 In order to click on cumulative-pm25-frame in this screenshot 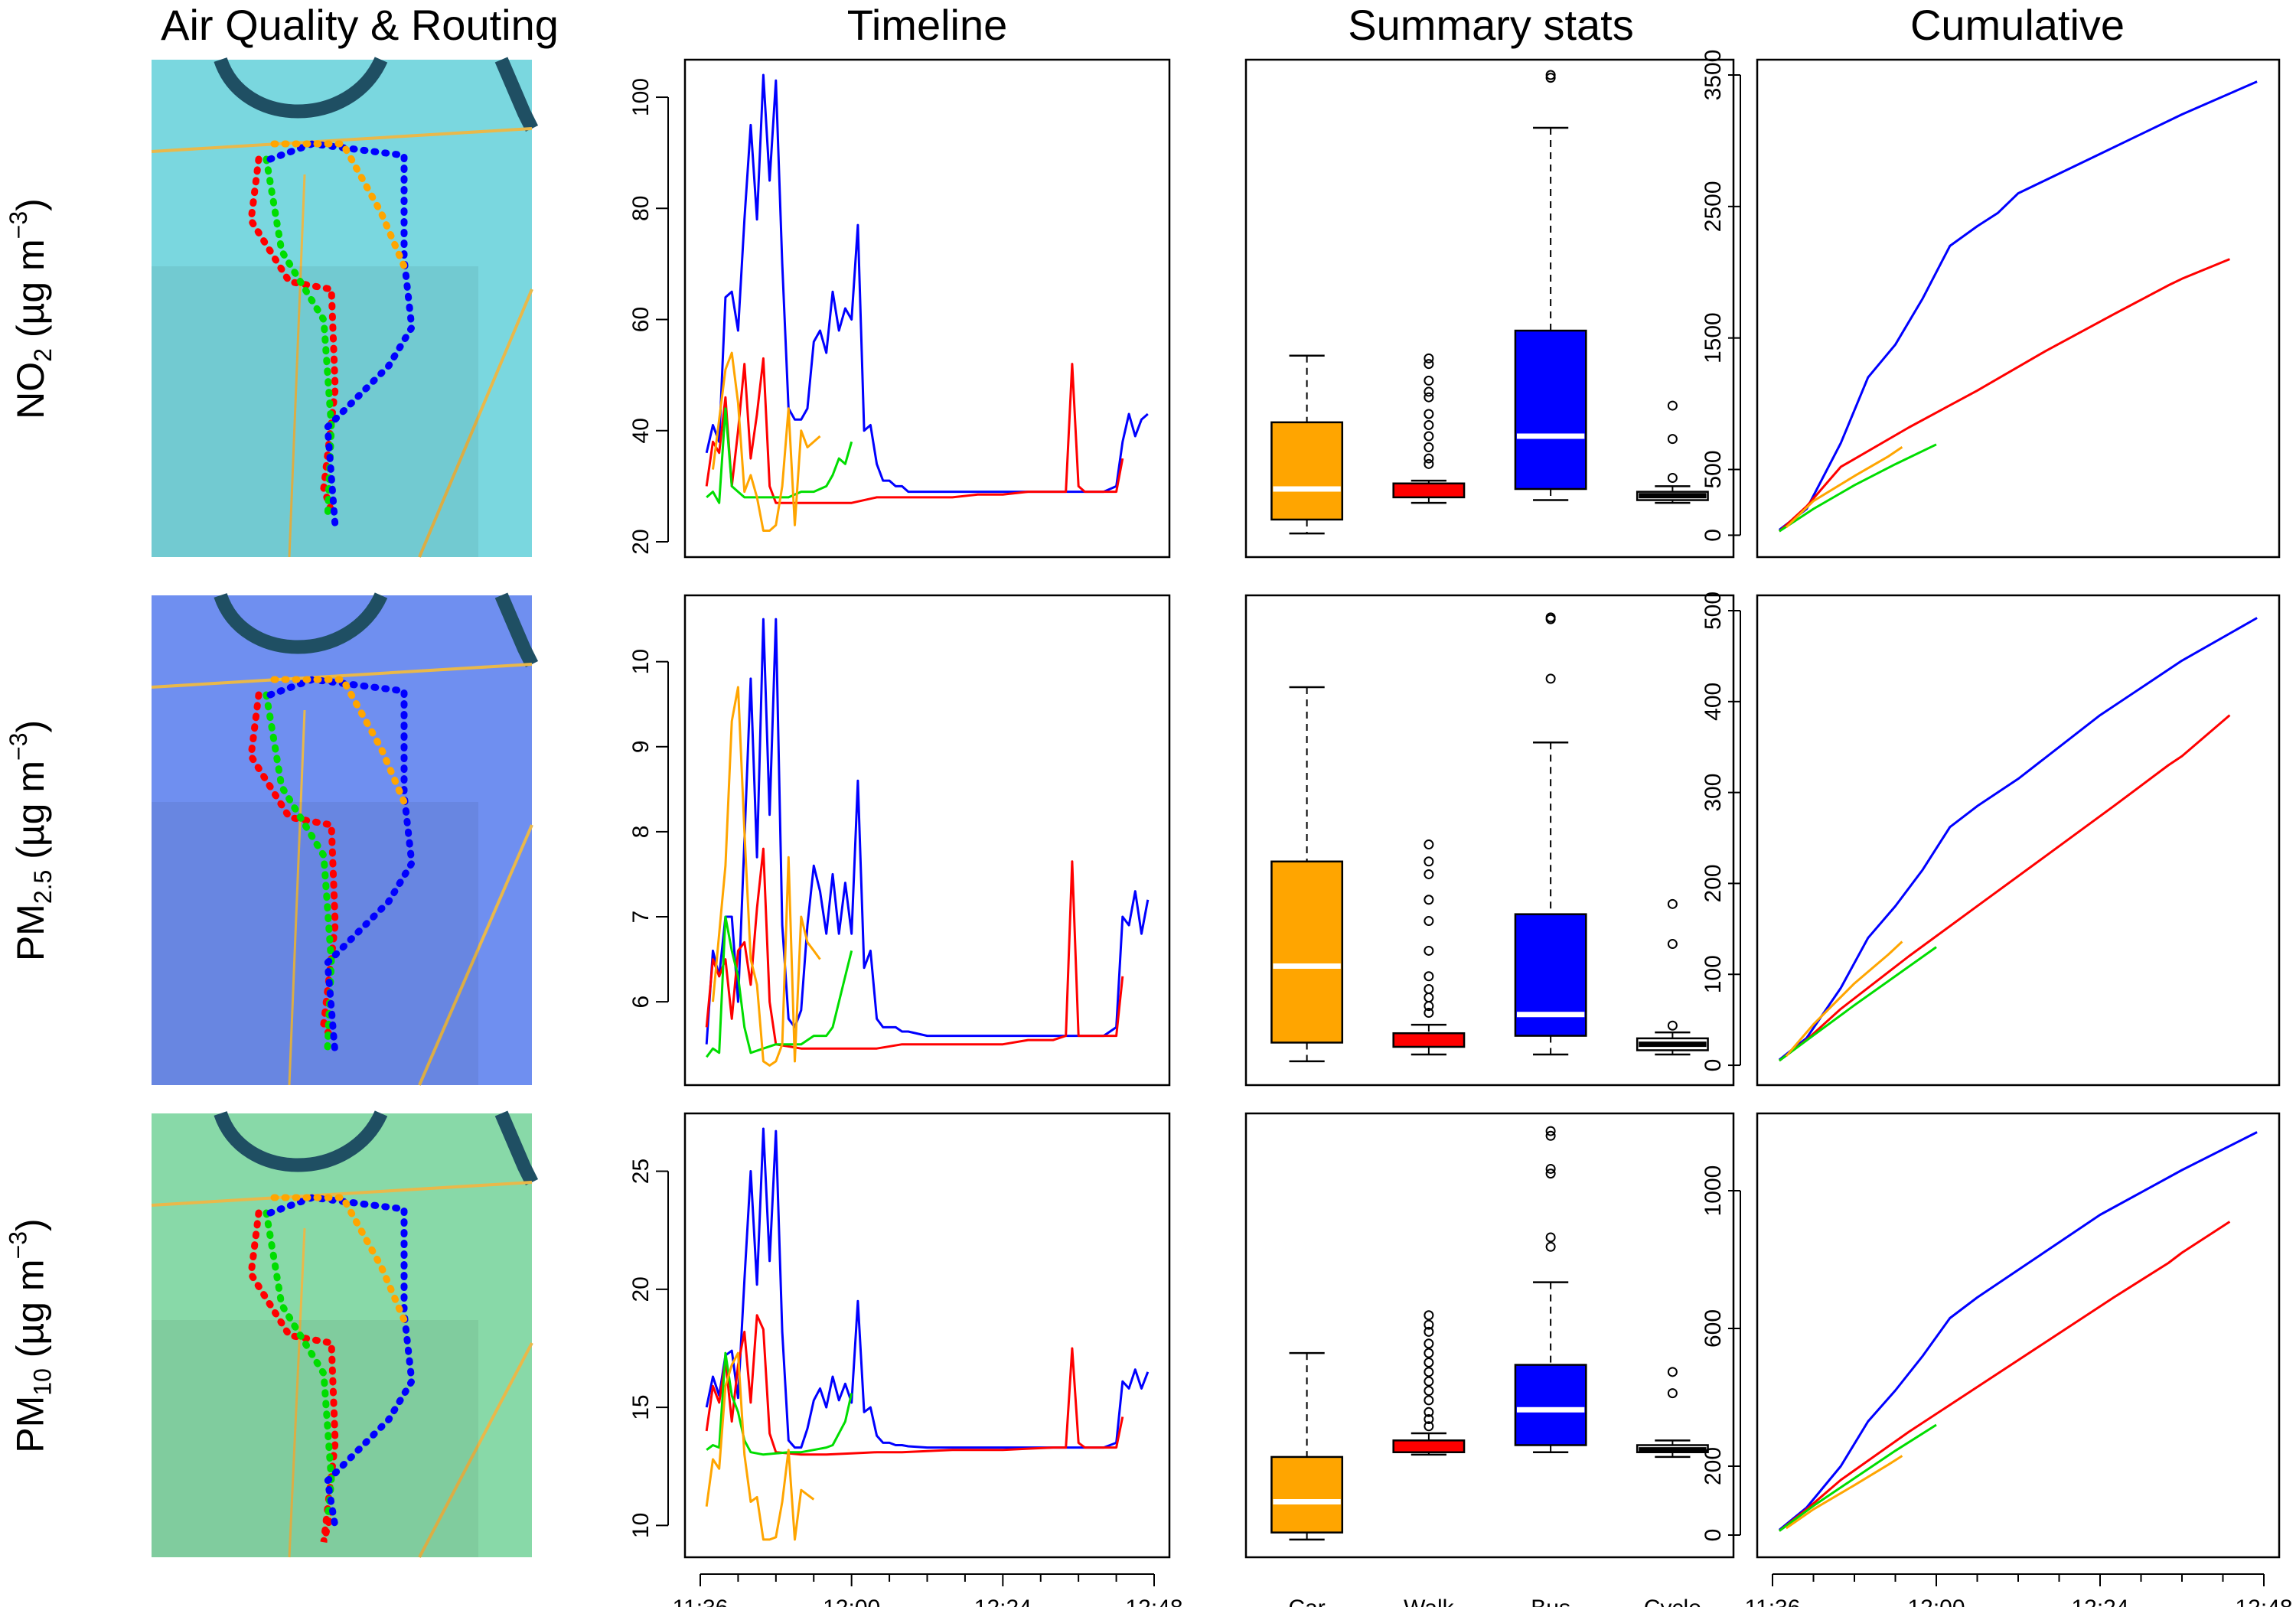, I will do `click(2018, 840)`.